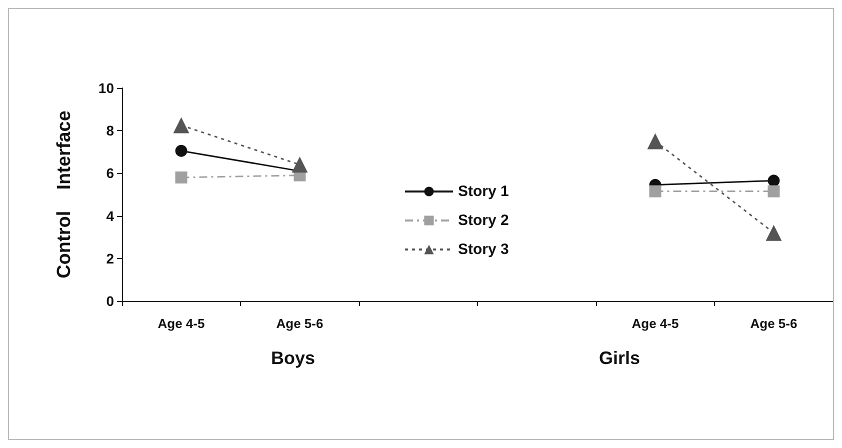 Image resolution: width=842 pixels, height=448 pixels. Describe the element at coordinates (110, 130) in the screenshot. I see `y-tick-label: 8` at that location.